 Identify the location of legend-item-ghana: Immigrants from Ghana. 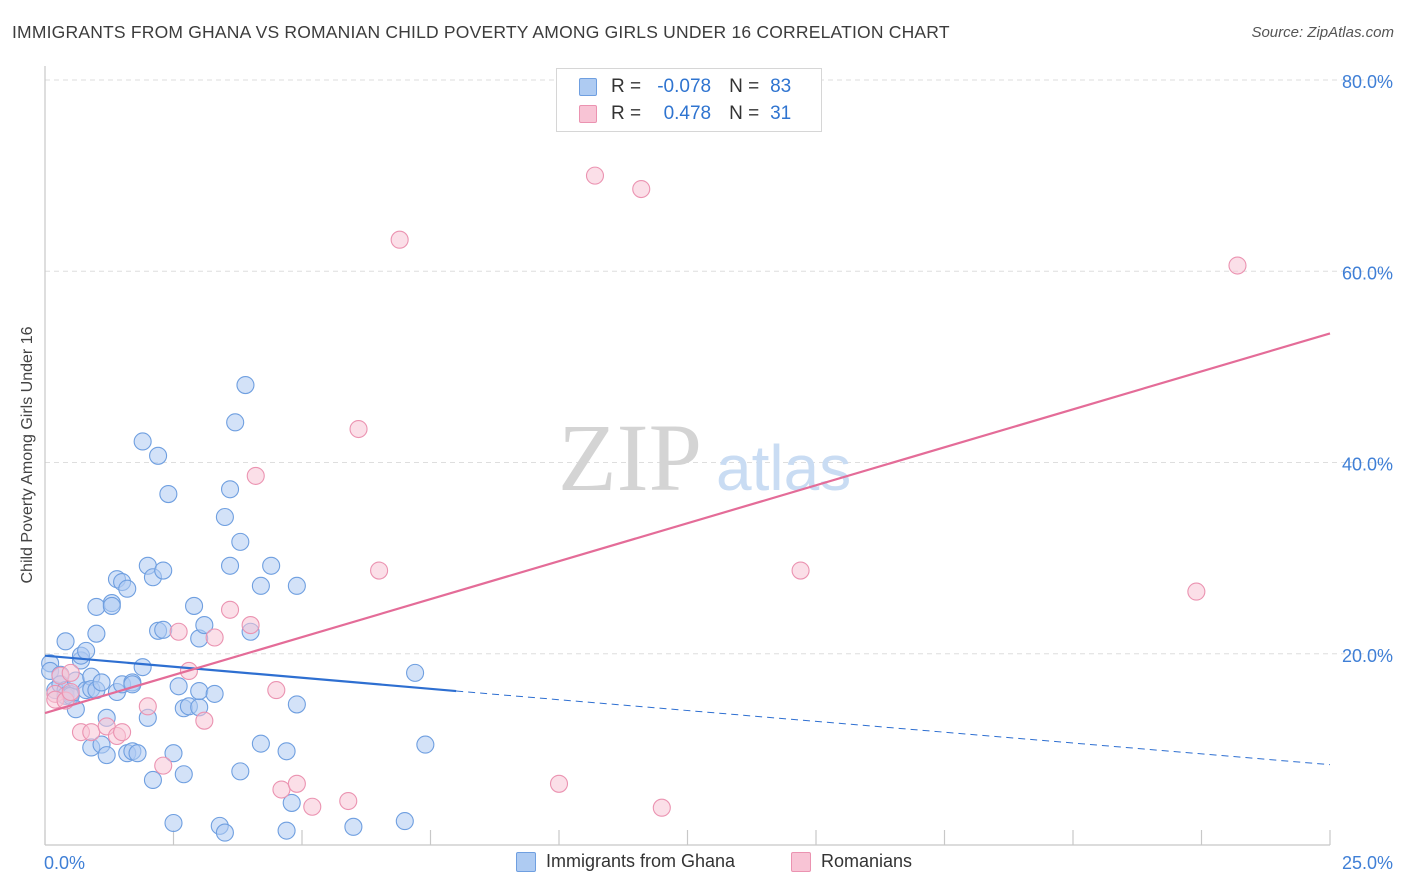
(625, 861).